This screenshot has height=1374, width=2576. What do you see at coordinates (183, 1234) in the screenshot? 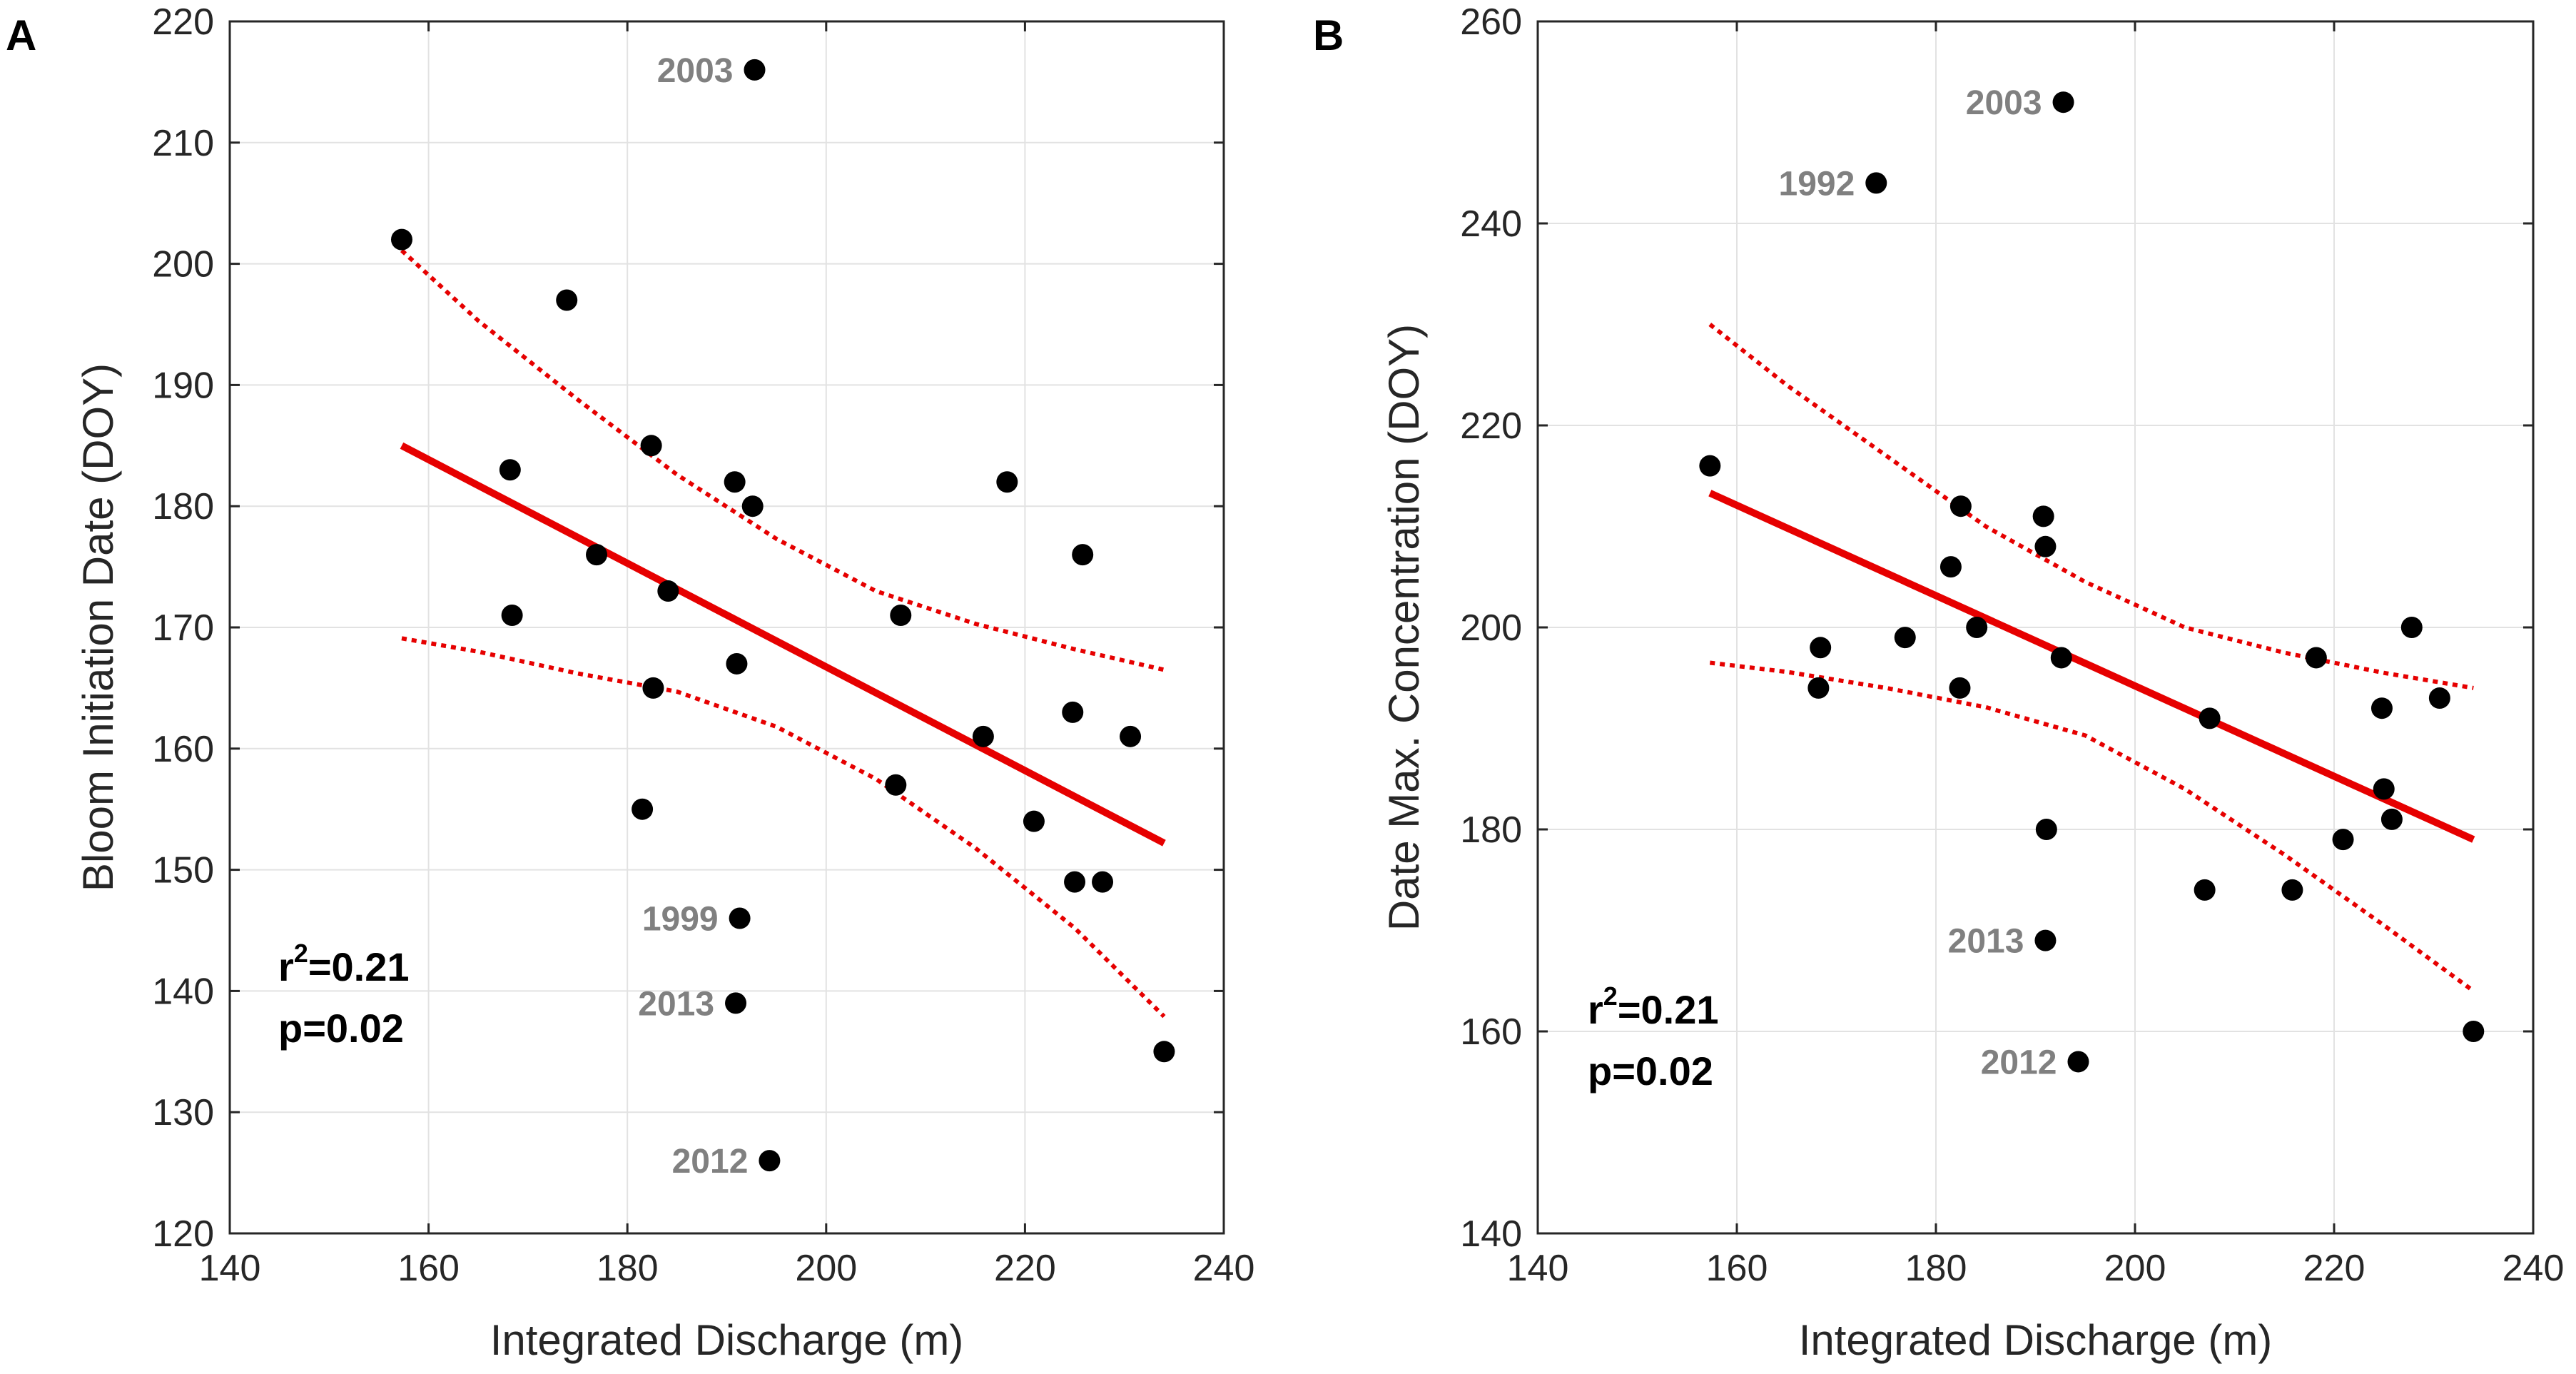
I see `panel-a-y-tick-label: 120` at bounding box center [183, 1234].